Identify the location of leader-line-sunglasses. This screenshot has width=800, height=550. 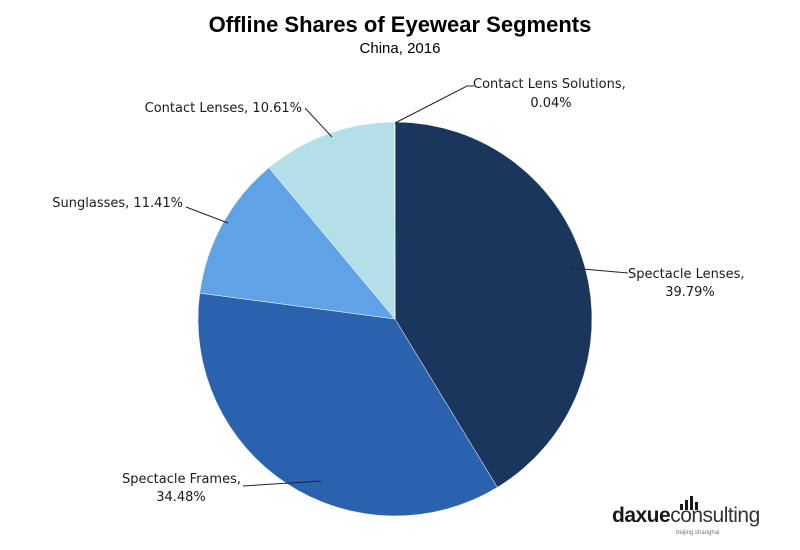
(207, 215).